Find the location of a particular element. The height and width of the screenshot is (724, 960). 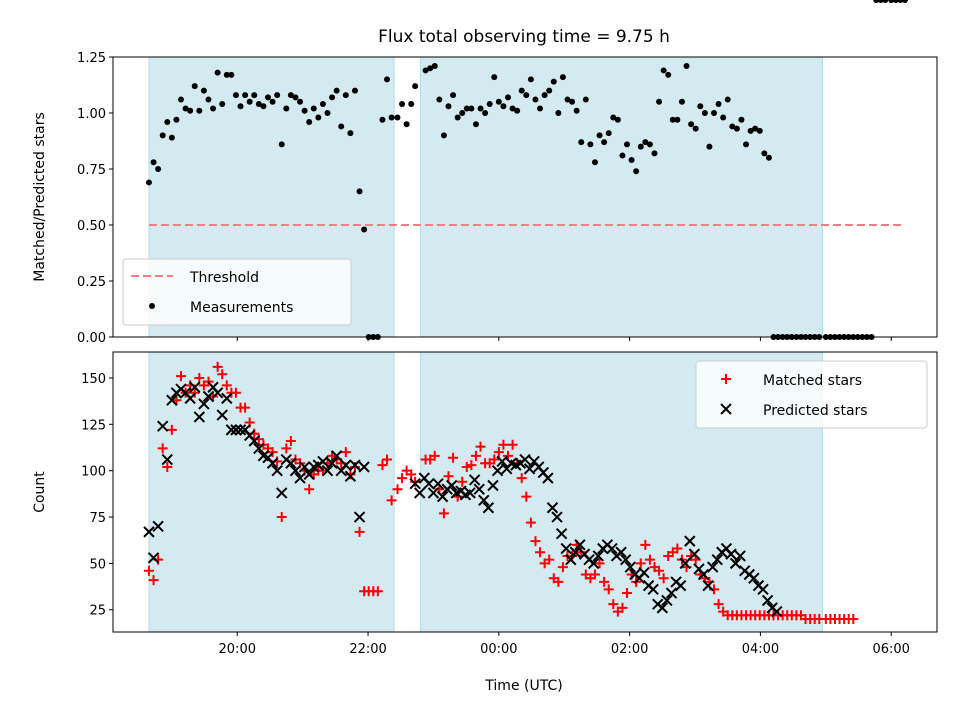

y-tick-label: 1.25 is located at coordinates (91, 58).